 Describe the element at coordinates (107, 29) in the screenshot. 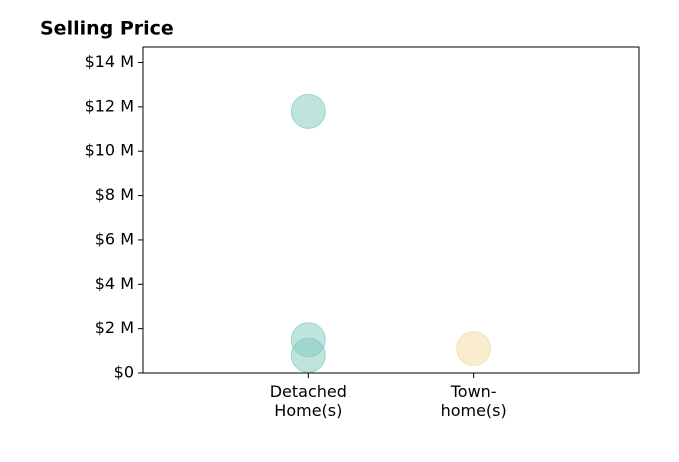

I see `chart-title: Selling Price` at that location.